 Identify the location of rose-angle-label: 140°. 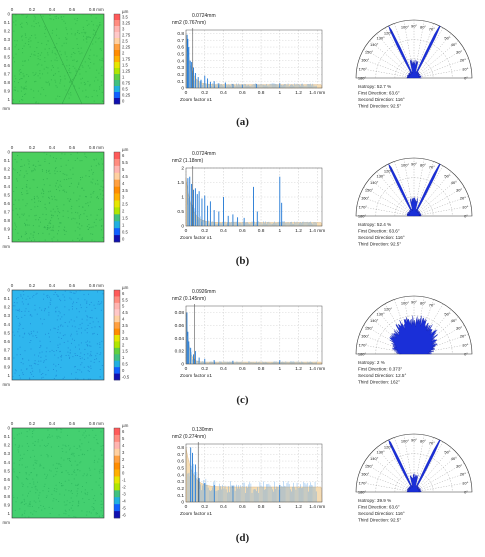
(374, 44).